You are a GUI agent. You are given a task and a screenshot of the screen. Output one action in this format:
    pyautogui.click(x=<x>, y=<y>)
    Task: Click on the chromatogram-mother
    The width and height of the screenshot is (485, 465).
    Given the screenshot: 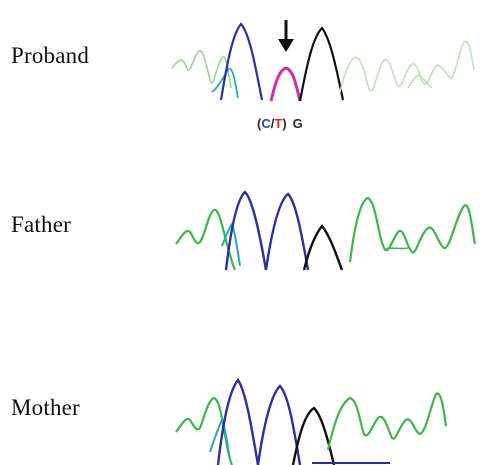 What is the action you would take?
    pyautogui.click(x=311, y=421)
    